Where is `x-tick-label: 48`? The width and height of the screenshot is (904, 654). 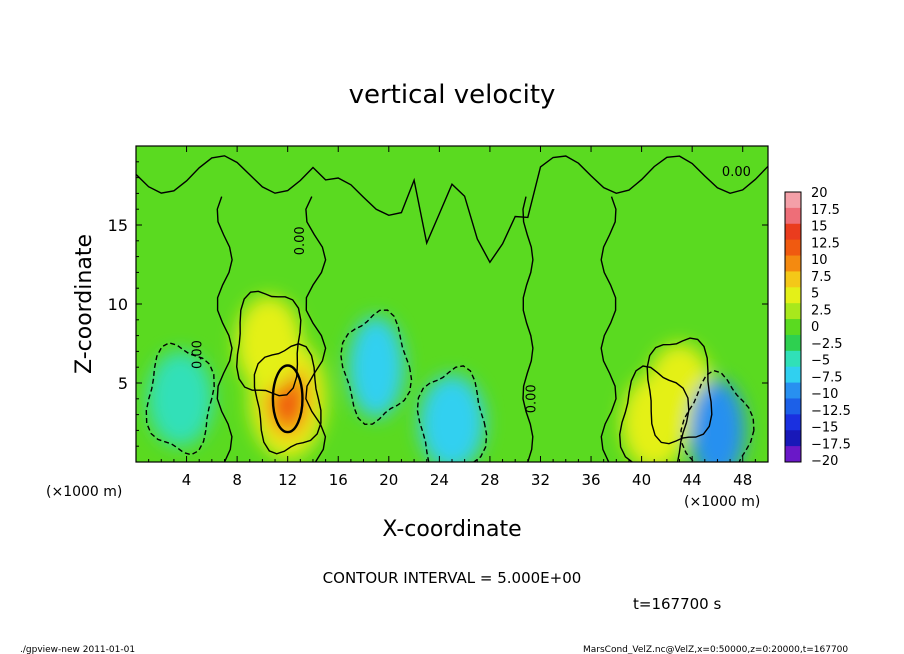 x-tick-label: 48 is located at coordinates (742, 480).